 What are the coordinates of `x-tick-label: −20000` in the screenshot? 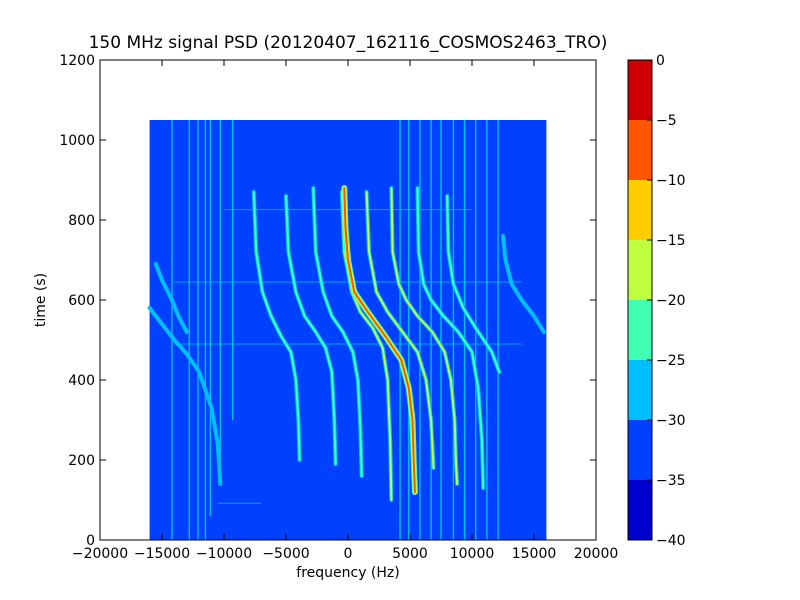 It's located at (100, 554).